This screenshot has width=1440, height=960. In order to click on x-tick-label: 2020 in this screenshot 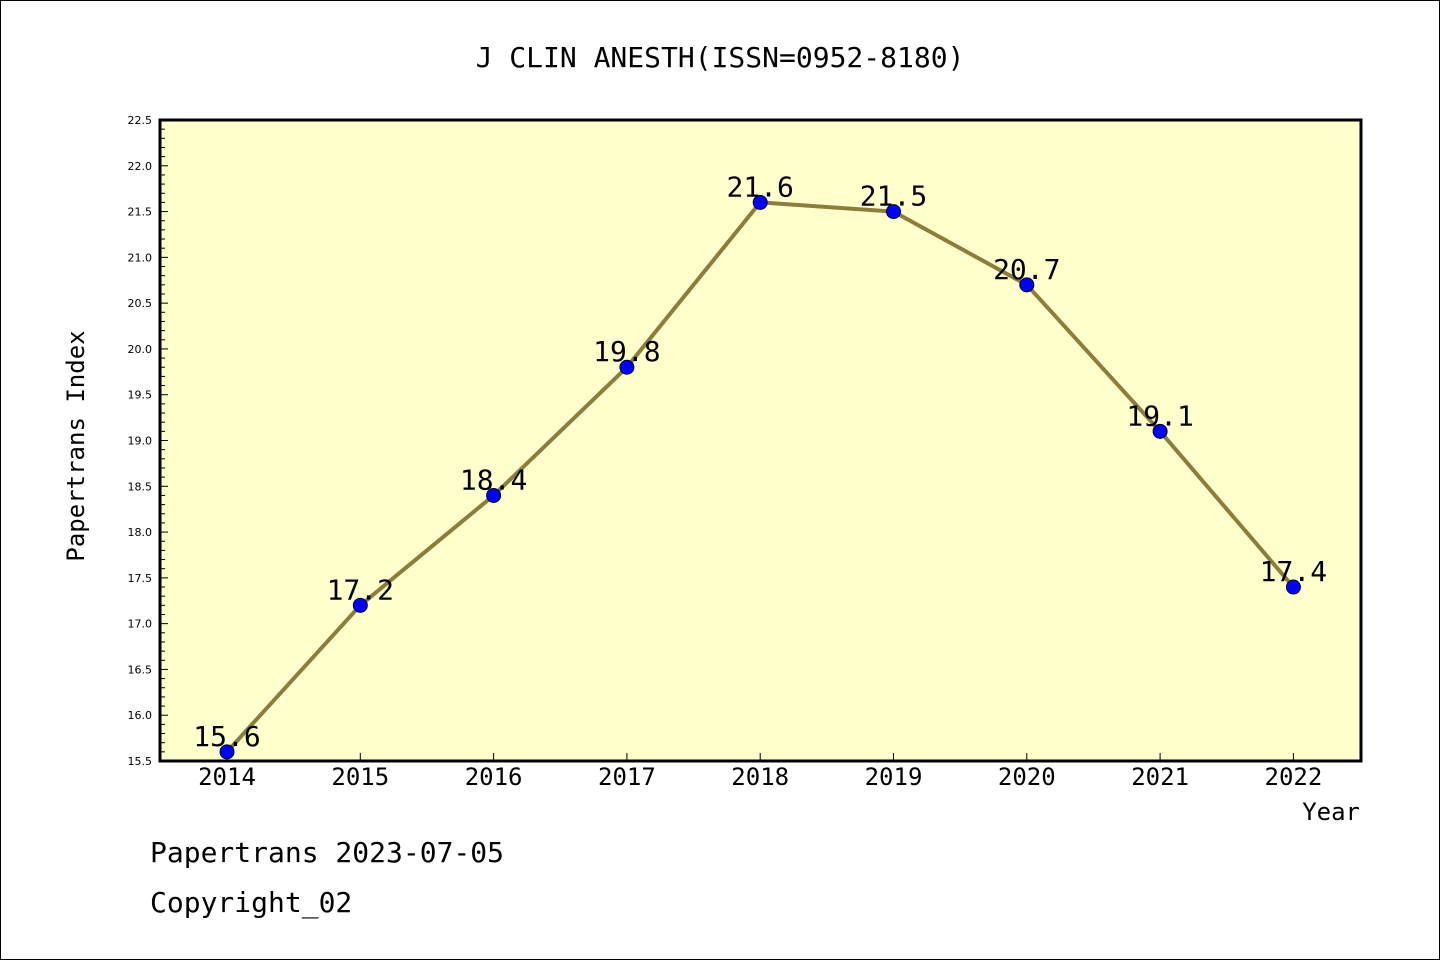, I will do `click(1027, 777)`.